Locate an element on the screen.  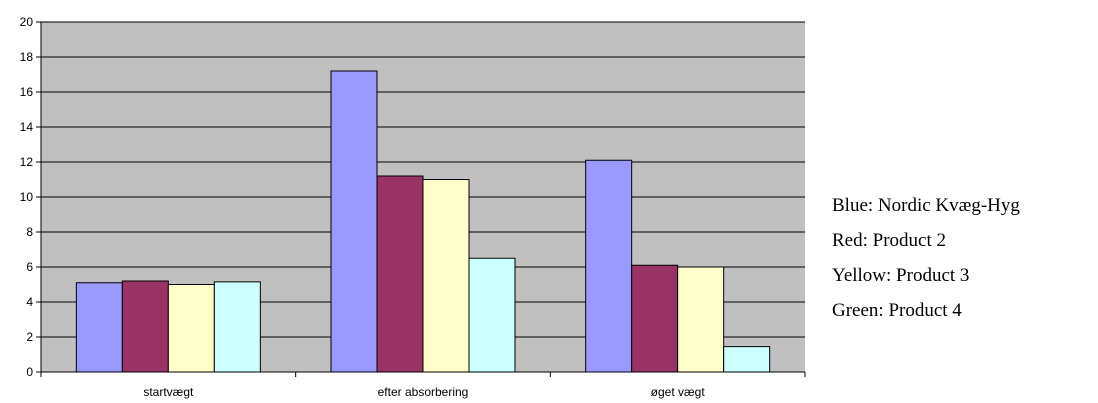
legend-item-yellow: Yellow: Product 3 is located at coordinates (901, 275).